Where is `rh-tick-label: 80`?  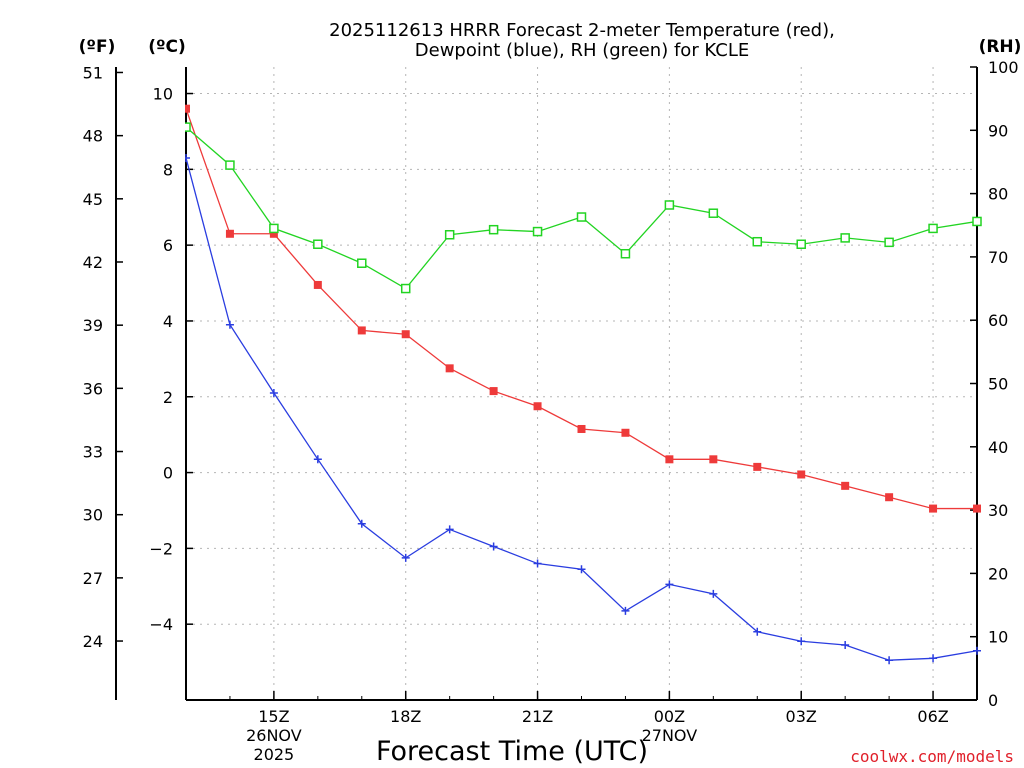
rh-tick-label: 80 is located at coordinates (998, 194).